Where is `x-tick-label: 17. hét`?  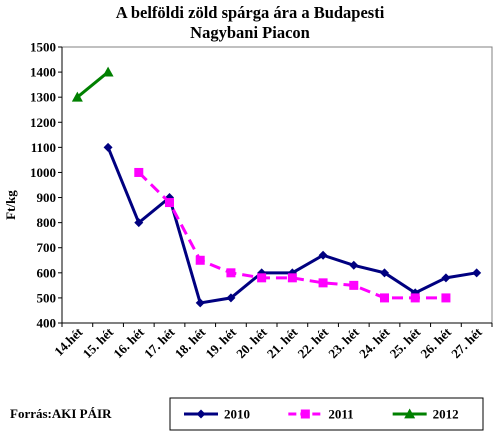
x-tick-label: 17. hét is located at coordinates (159, 342).